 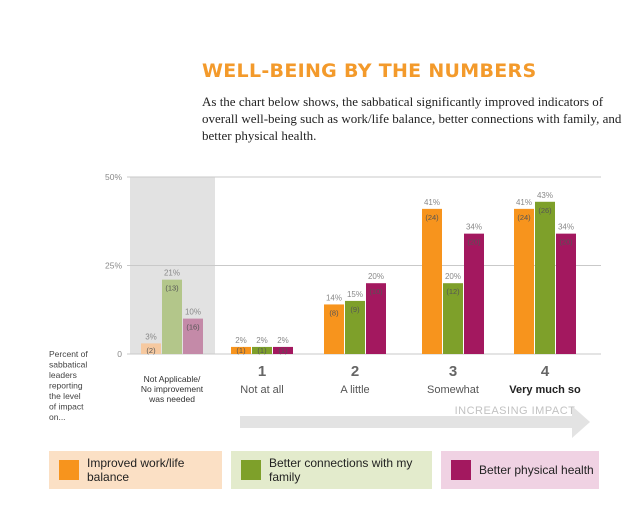 What do you see at coordinates (545, 390) in the screenshot?
I see `category-label: Very much so` at bounding box center [545, 390].